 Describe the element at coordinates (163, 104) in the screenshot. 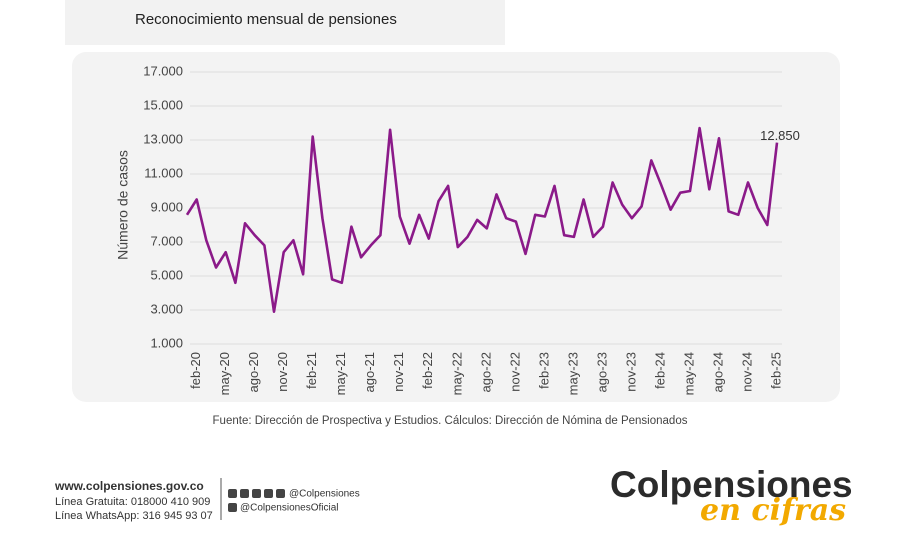

I see `y-tick-label: 15.000` at that location.